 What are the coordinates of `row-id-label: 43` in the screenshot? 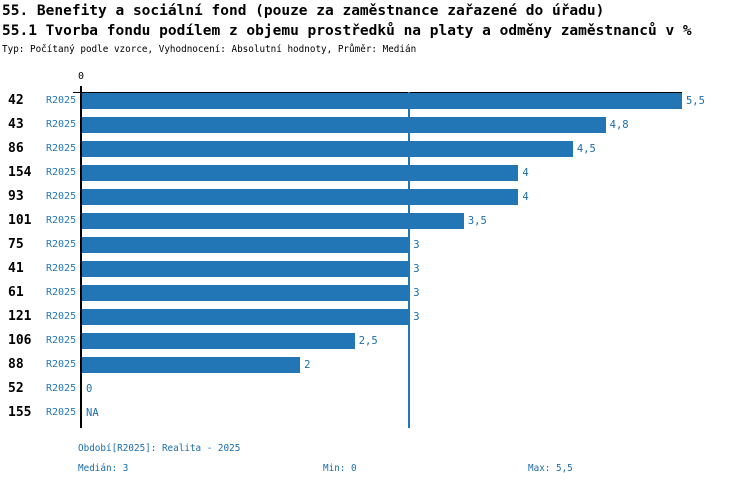 It's located at (16, 124).